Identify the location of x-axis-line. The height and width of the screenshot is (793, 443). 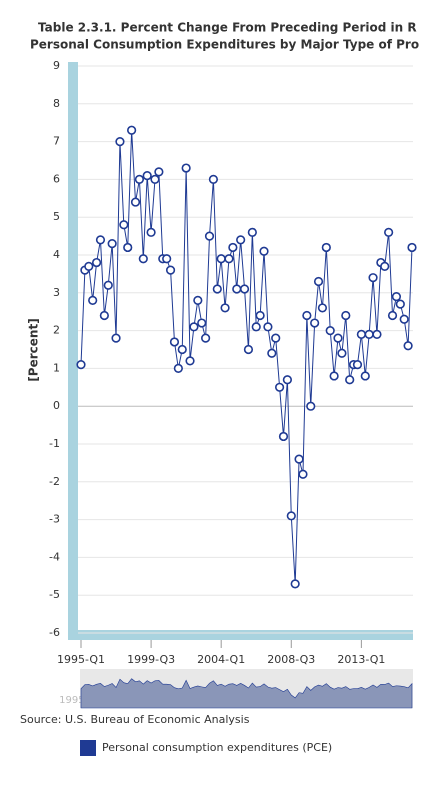
(240, 635).